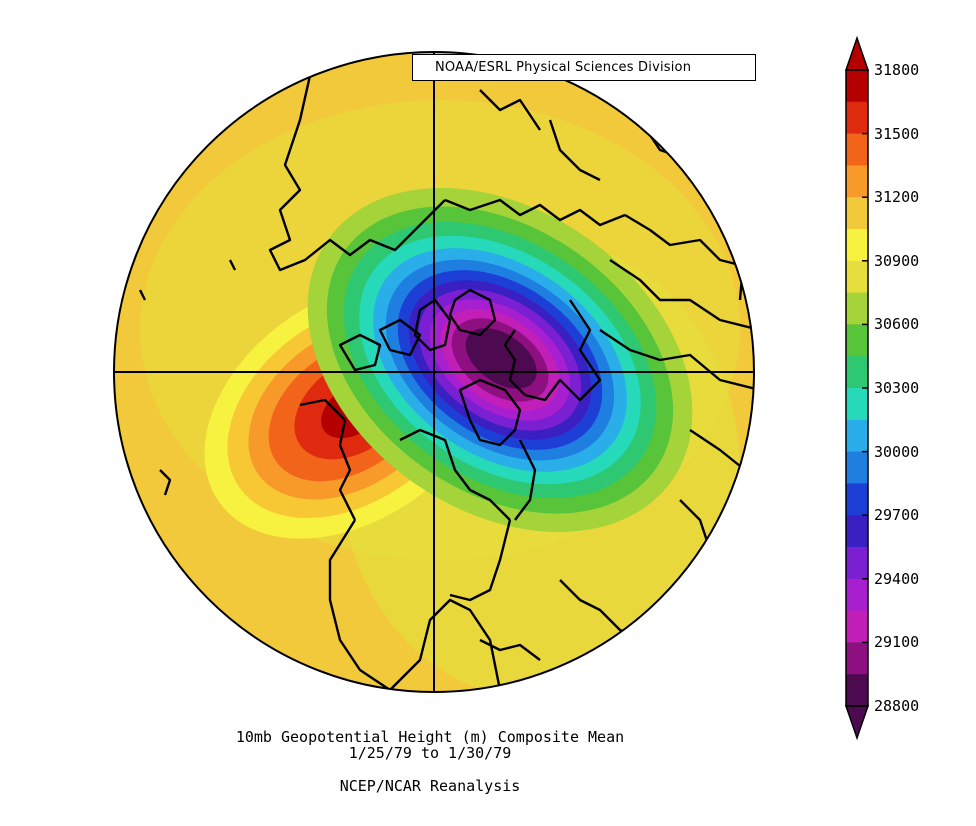 The width and height of the screenshot is (976, 826). Describe the element at coordinates (897, 642) in the screenshot. I see `colorbar-label: 29100` at that location.